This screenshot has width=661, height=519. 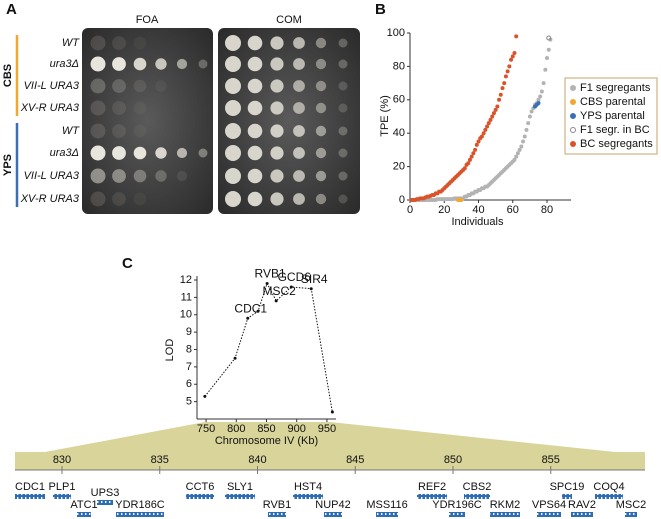 I want to click on y-tick-label: 5, so click(x=189, y=402).